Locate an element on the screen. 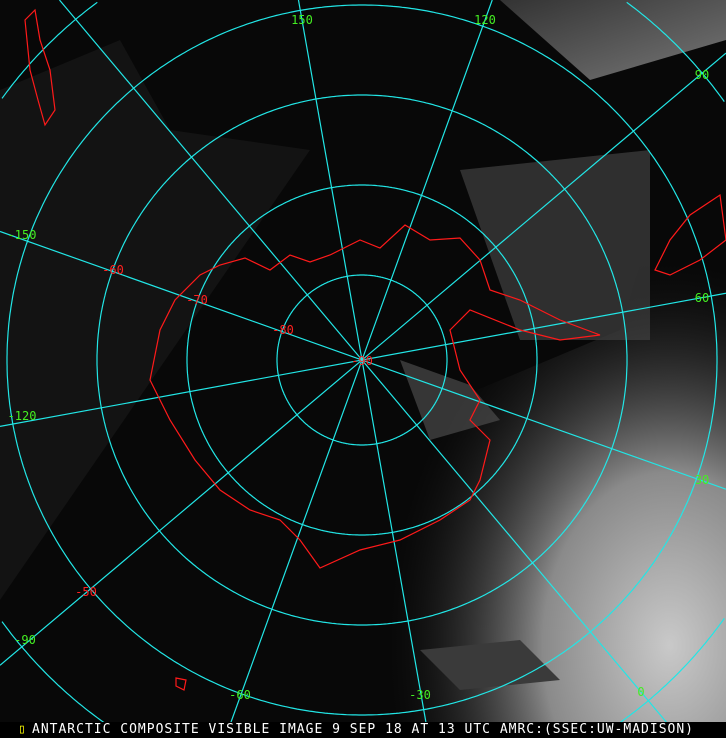 Image resolution: width=726 pixels, height=738 pixels. lon-label: -30 is located at coordinates (420, 695).